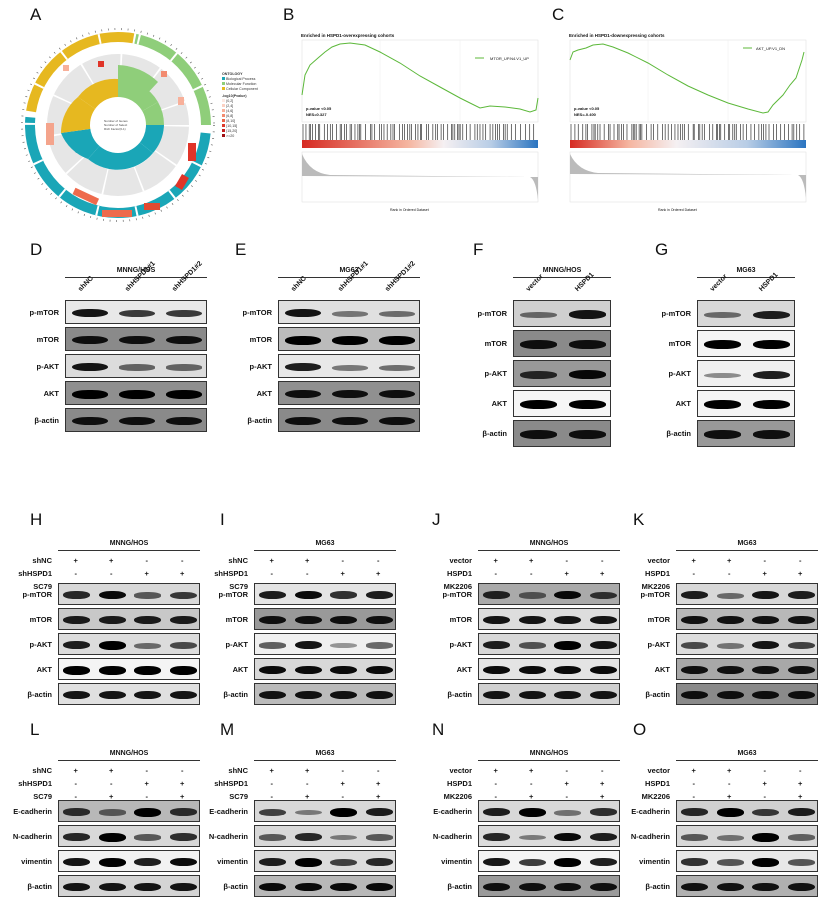  I want to click on panel-label-o: O, so click(640, 729).